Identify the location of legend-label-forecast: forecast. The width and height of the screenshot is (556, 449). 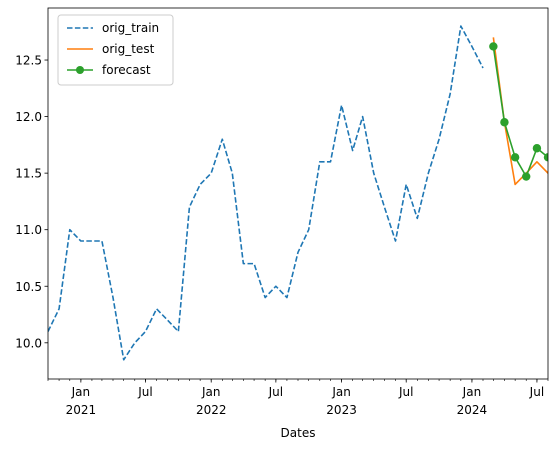
(126, 70).